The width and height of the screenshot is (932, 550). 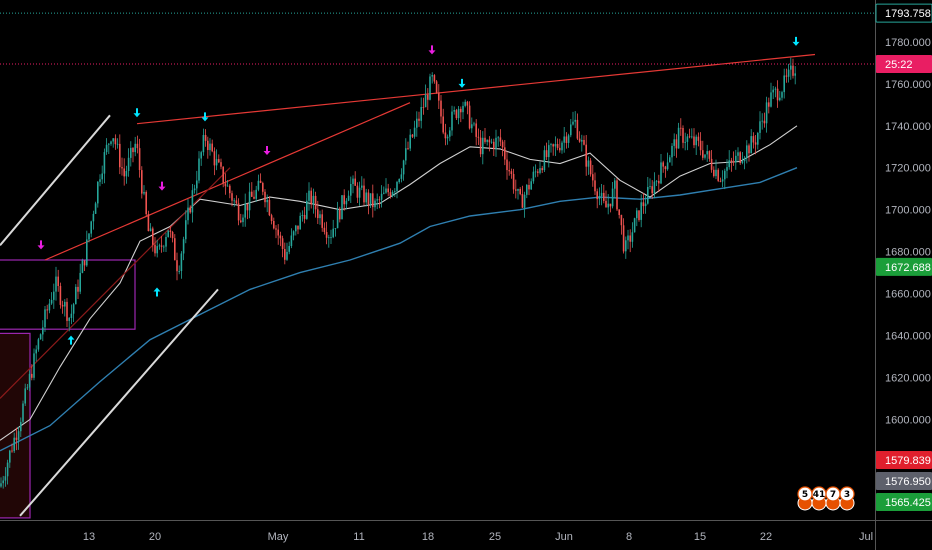 What do you see at coordinates (476, 89) in the screenshot?
I see `resistance-trend-line` at bounding box center [476, 89].